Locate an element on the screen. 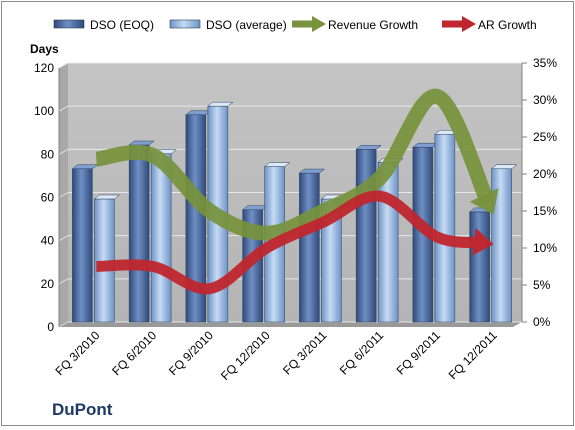 The height and width of the screenshot is (430, 575). y-tick-label: 80 is located at coordinates (48, 154).